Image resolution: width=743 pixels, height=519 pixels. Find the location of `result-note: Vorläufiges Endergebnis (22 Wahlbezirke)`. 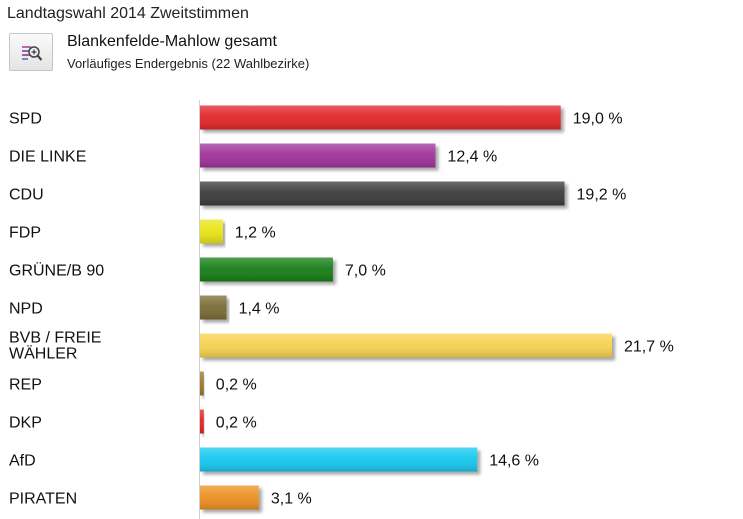

result-note: Vorläufiges Endergebnis (22 Wahlbezirke) is located at coordinates (188, 63).